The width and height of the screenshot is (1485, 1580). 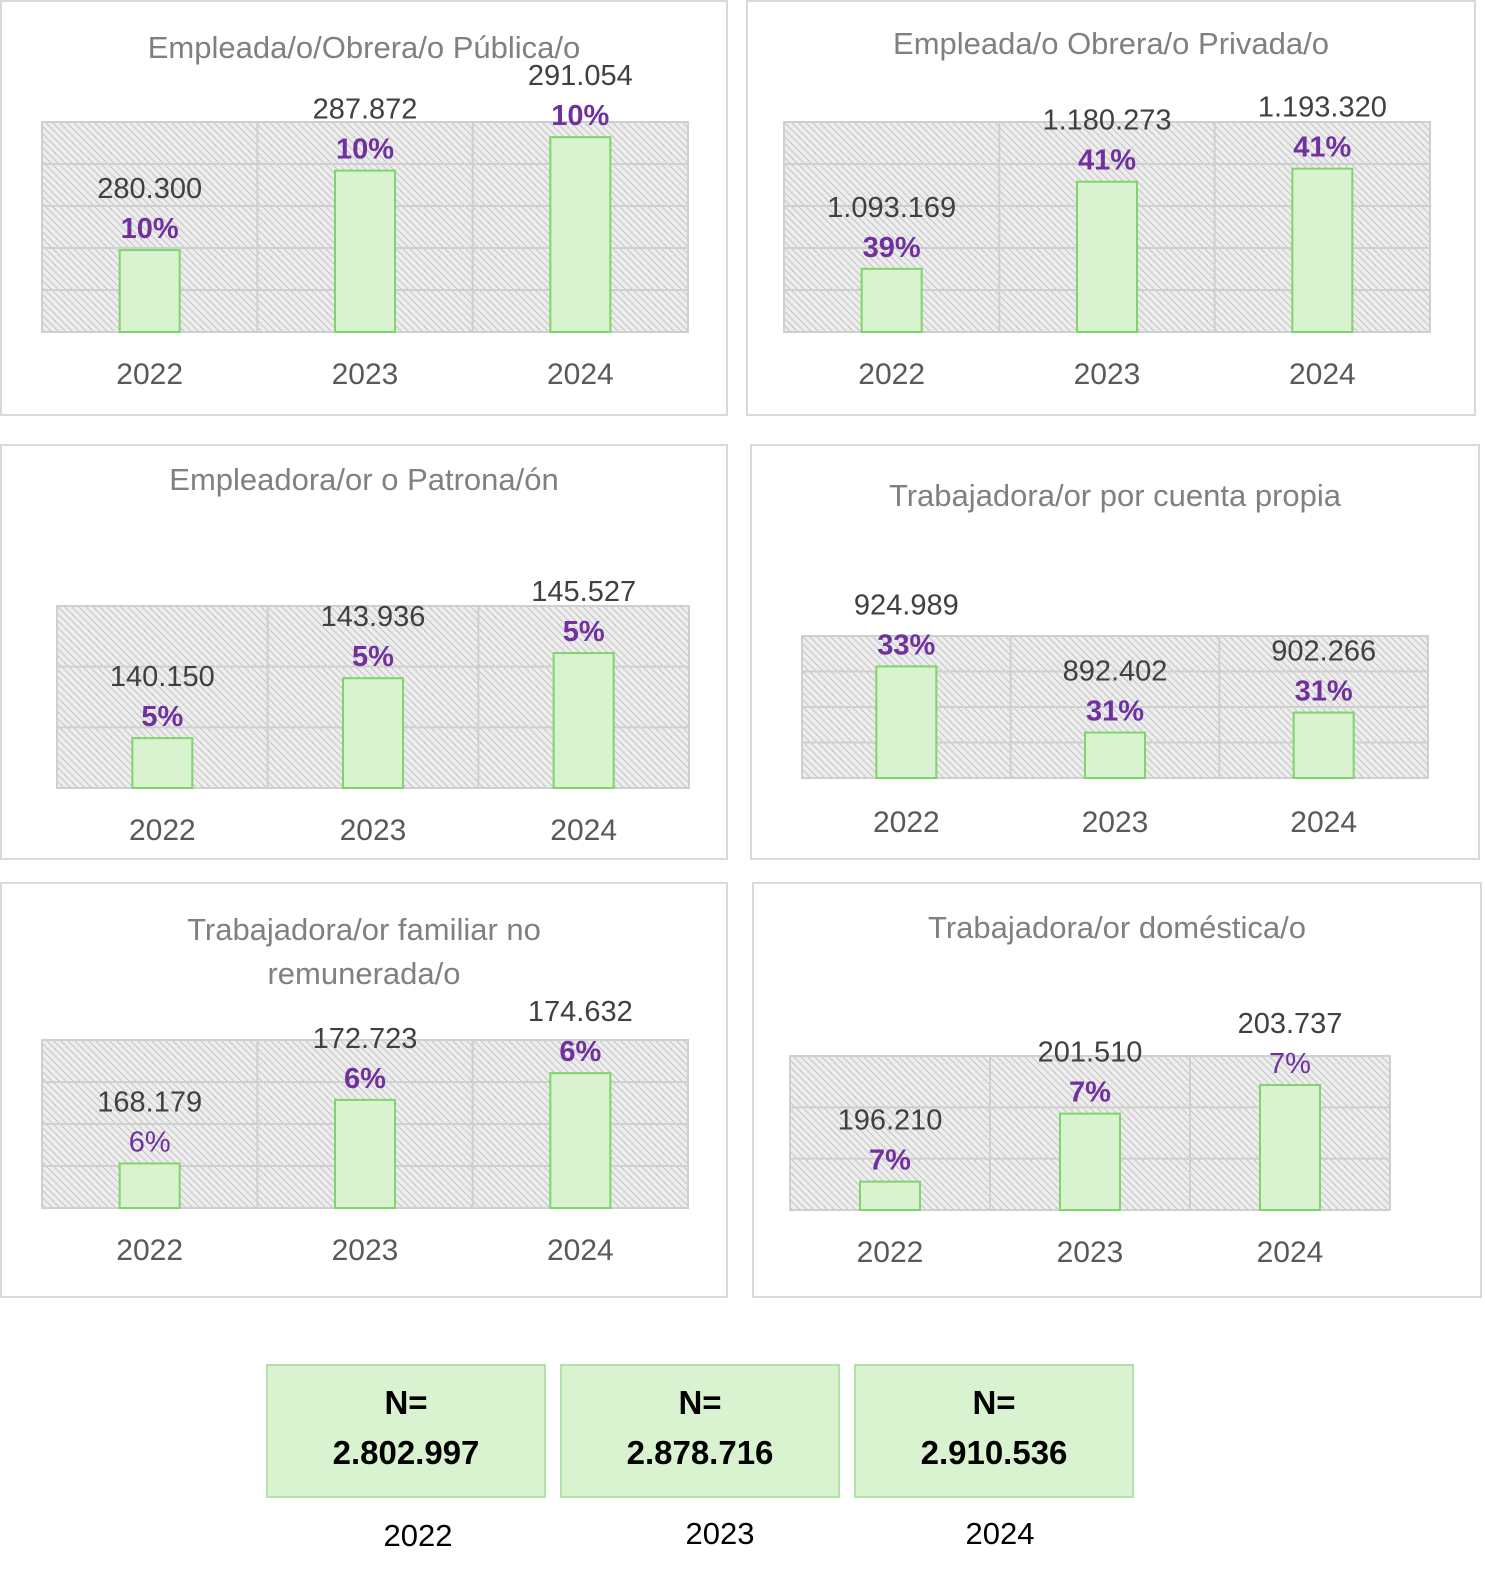 I want to click on chart-title: Empleada/o/Obrera/o Pública/o, so click(x=364, y=47).